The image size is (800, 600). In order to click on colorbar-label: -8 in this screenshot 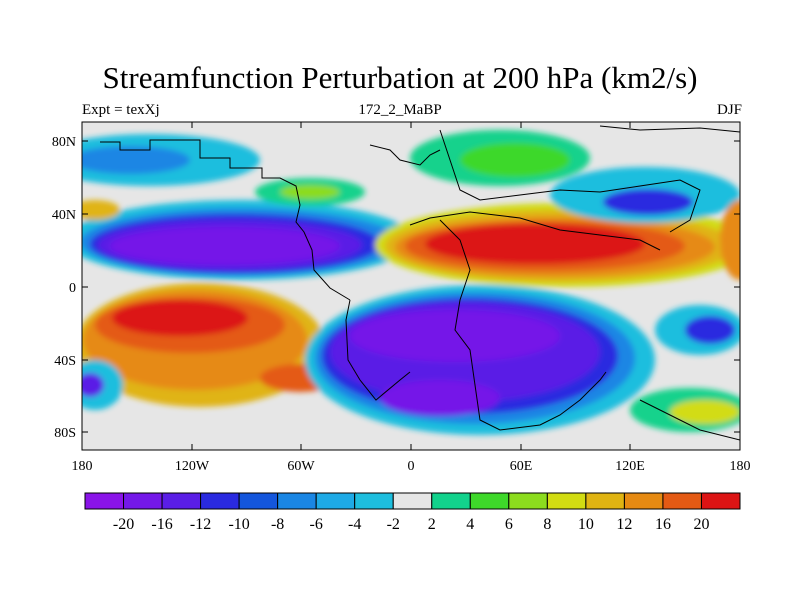, I will do `click(277, 524)`.